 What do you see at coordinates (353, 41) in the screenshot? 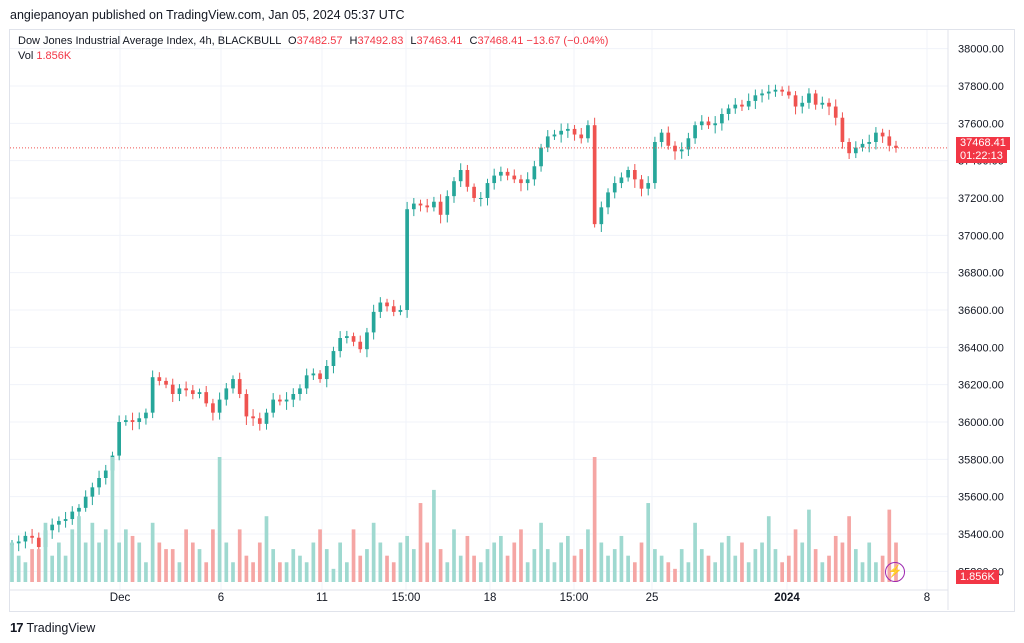
I see `high-label: H` at bounding box center [353, 41].